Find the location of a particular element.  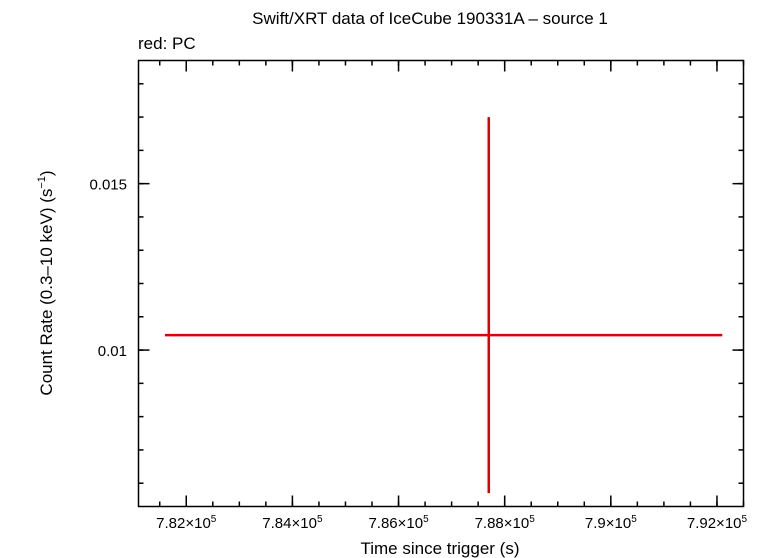

x-axis-label: Time since trigger (s) is located at coordinates (439, 548).